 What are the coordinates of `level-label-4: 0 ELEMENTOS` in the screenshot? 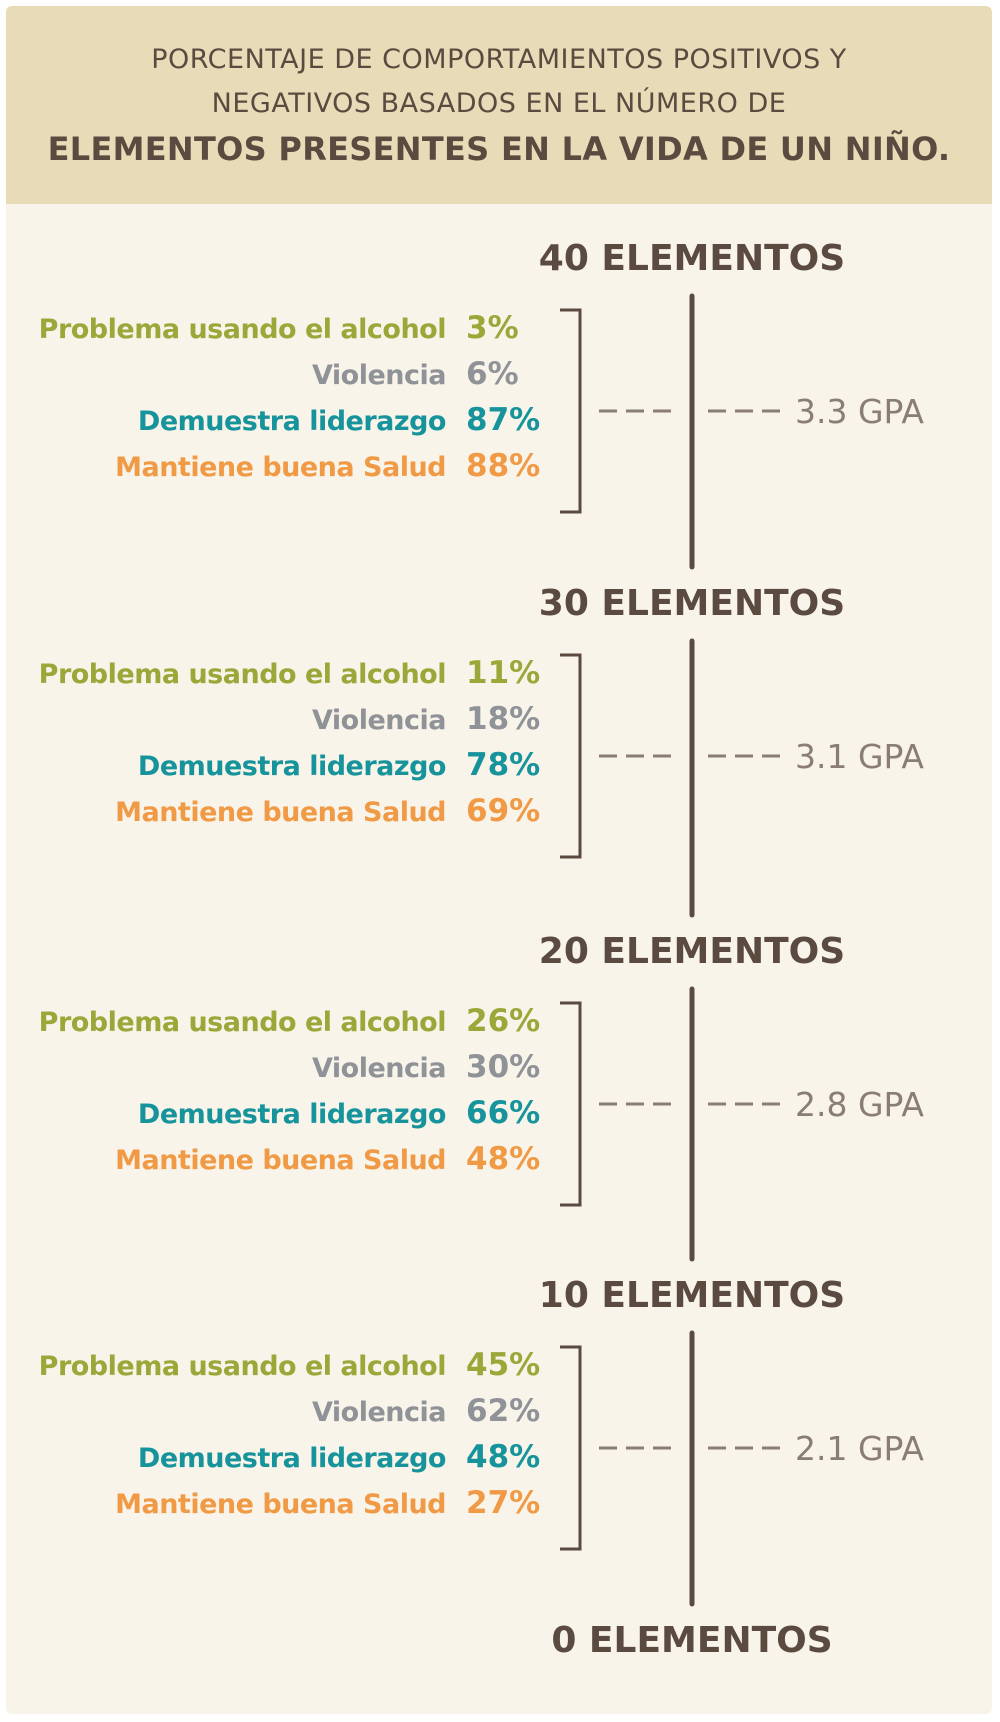 It's located at (691, 1640).